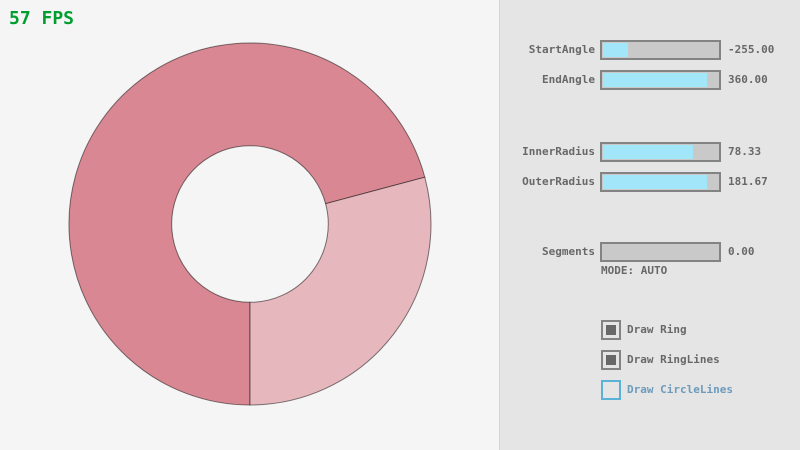 This screenshot has height=450, width=800. I want to click on slider-label: StartAngle, so click(561, 49).